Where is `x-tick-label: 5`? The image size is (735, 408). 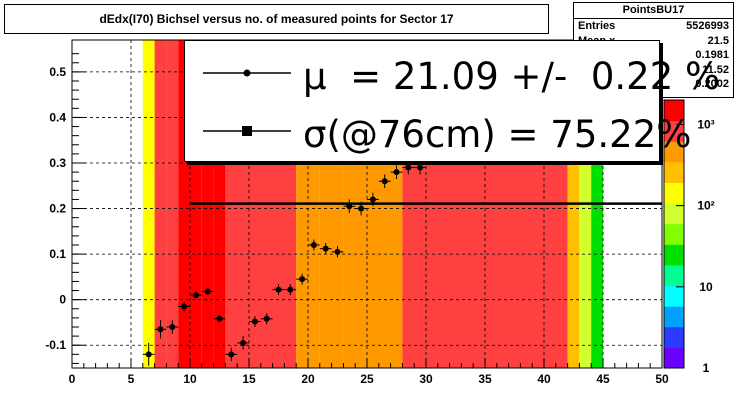 x-tick-label: 5 is located at coordinates (131, 379).